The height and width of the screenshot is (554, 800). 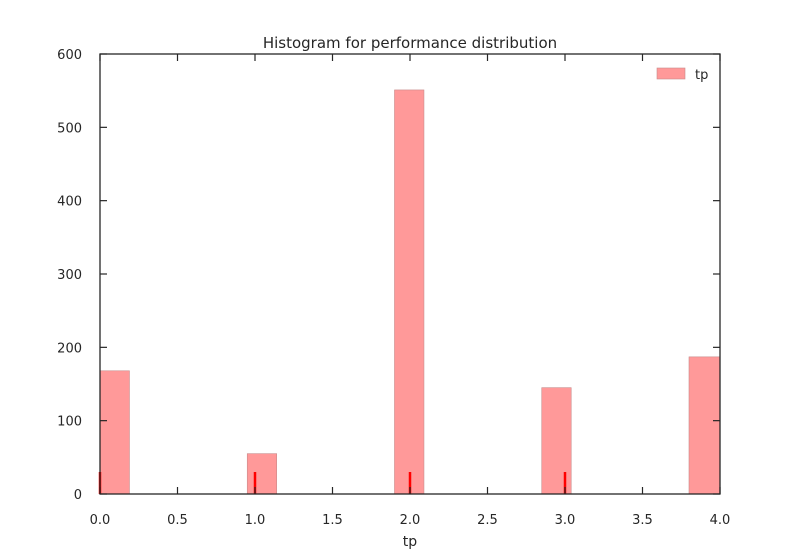 What do you see at coordinates (720, 520) in the screenshot?
I see `x-tick-label: 4.0` at bounding box center [720, 520].